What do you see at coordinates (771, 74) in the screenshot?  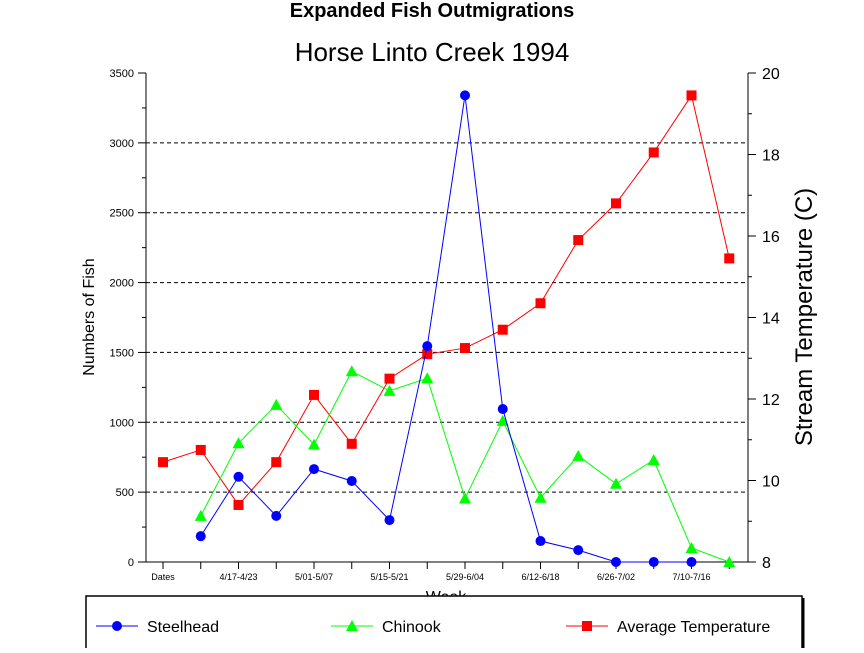 I see `y2-tick-label: 20` at bounding box center [771, 74].